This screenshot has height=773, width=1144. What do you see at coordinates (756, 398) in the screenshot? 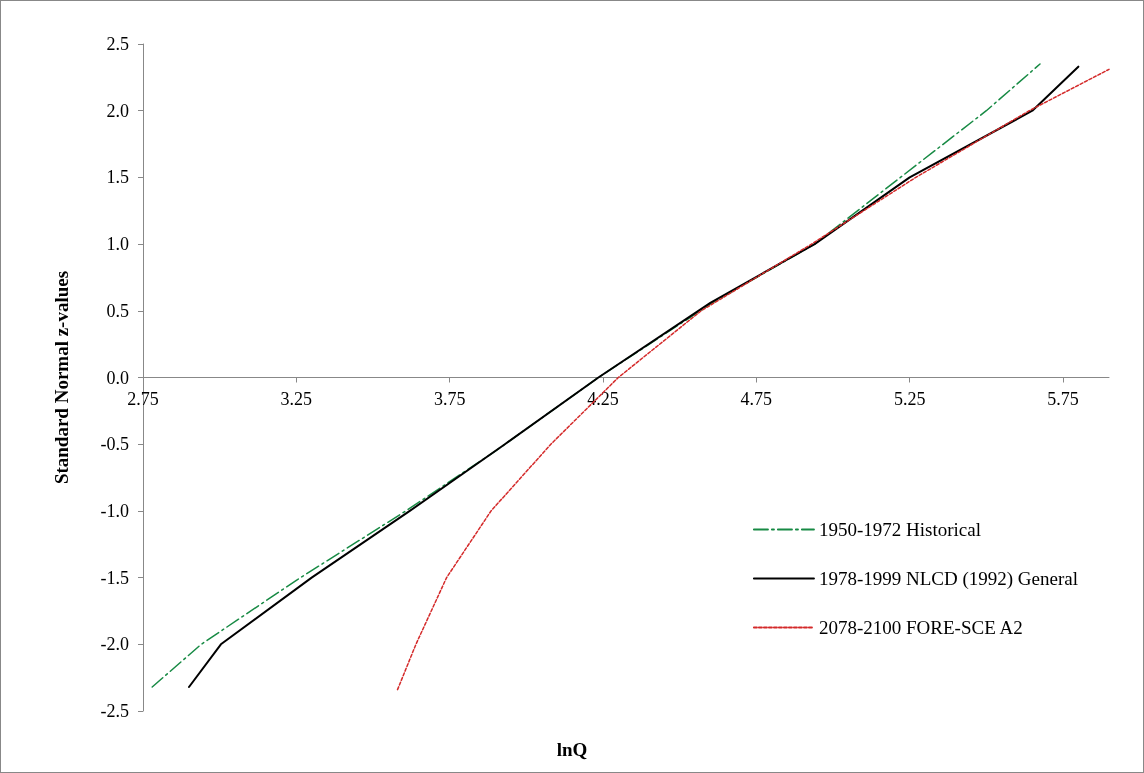
I see `x-tick-label: 4.75` at bounding box center [756, 398].